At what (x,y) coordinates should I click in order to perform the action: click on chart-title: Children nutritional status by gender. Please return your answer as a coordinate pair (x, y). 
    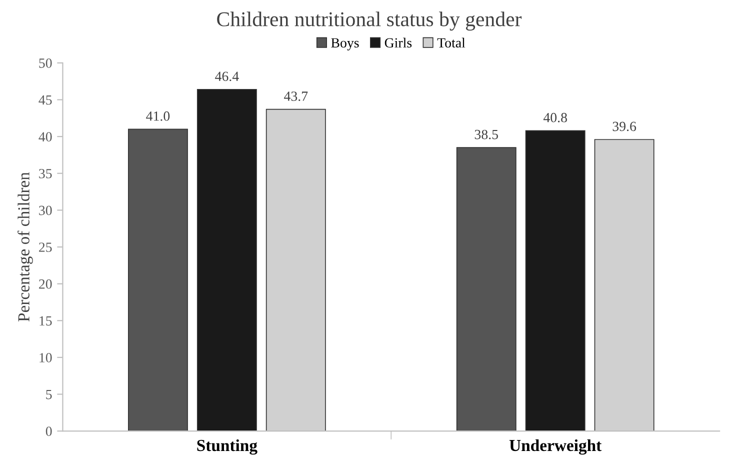
    Looking at the image, I should click on (369, 21).